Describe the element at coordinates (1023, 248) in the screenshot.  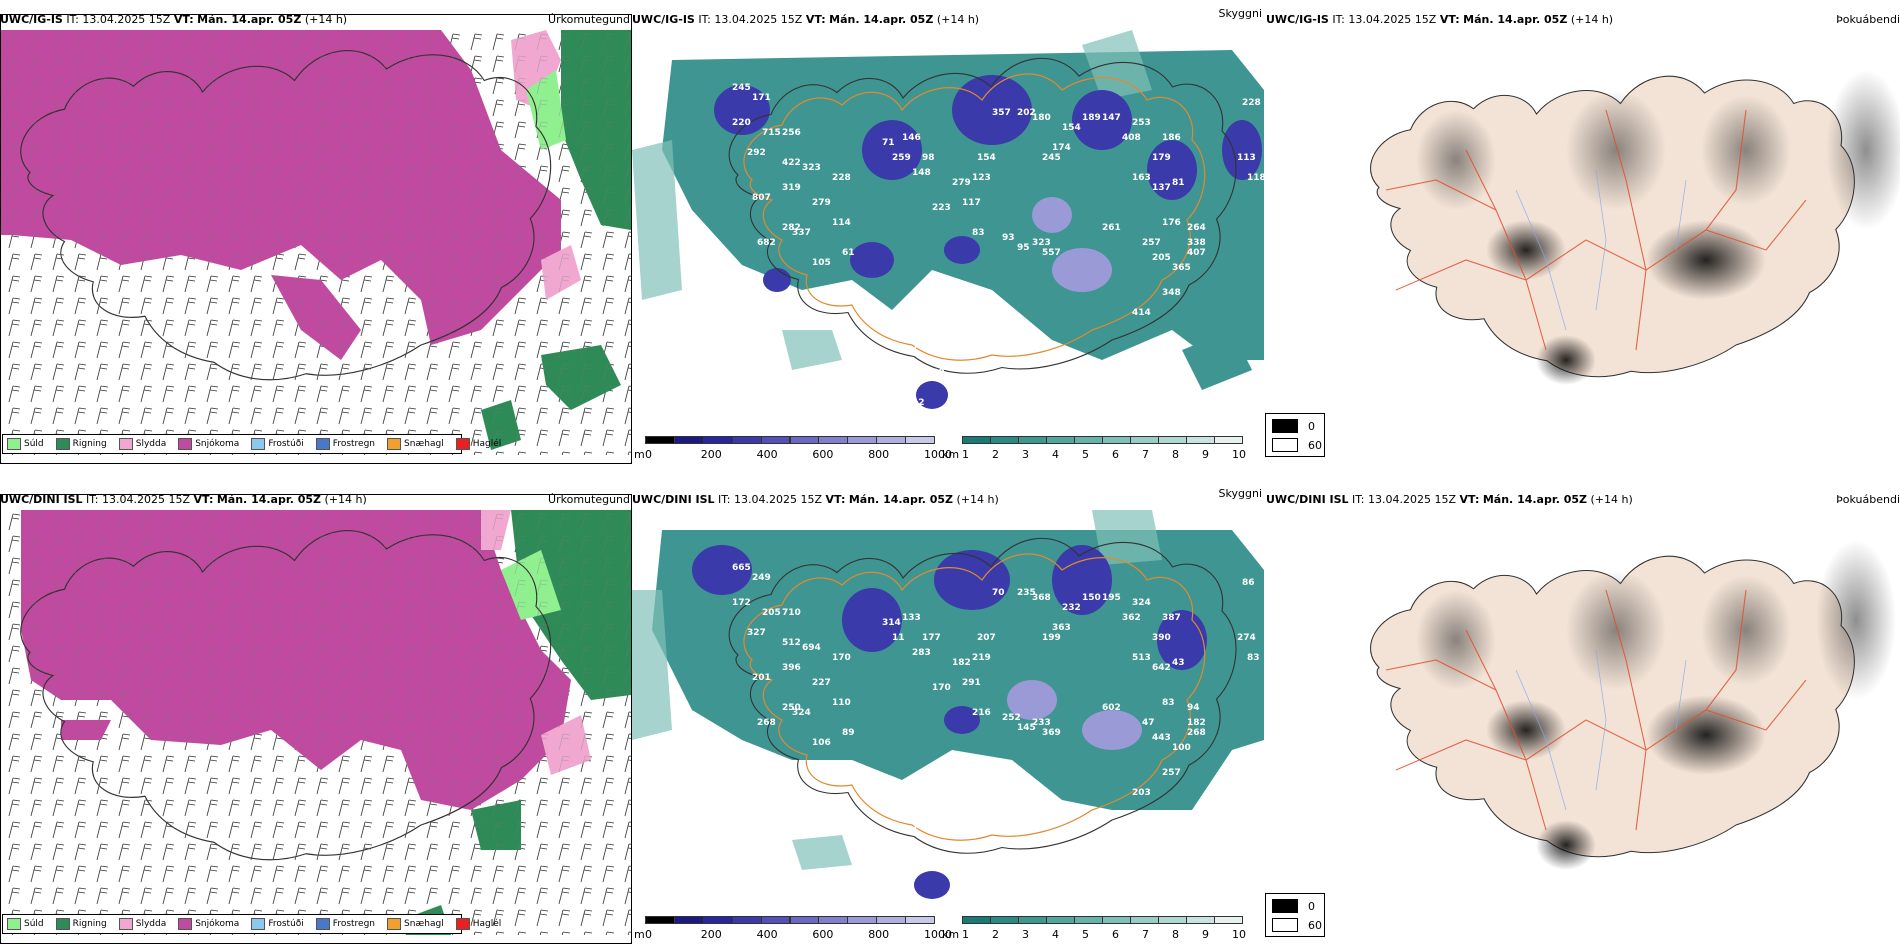
I see `cloud-base-label: 95` at that location.